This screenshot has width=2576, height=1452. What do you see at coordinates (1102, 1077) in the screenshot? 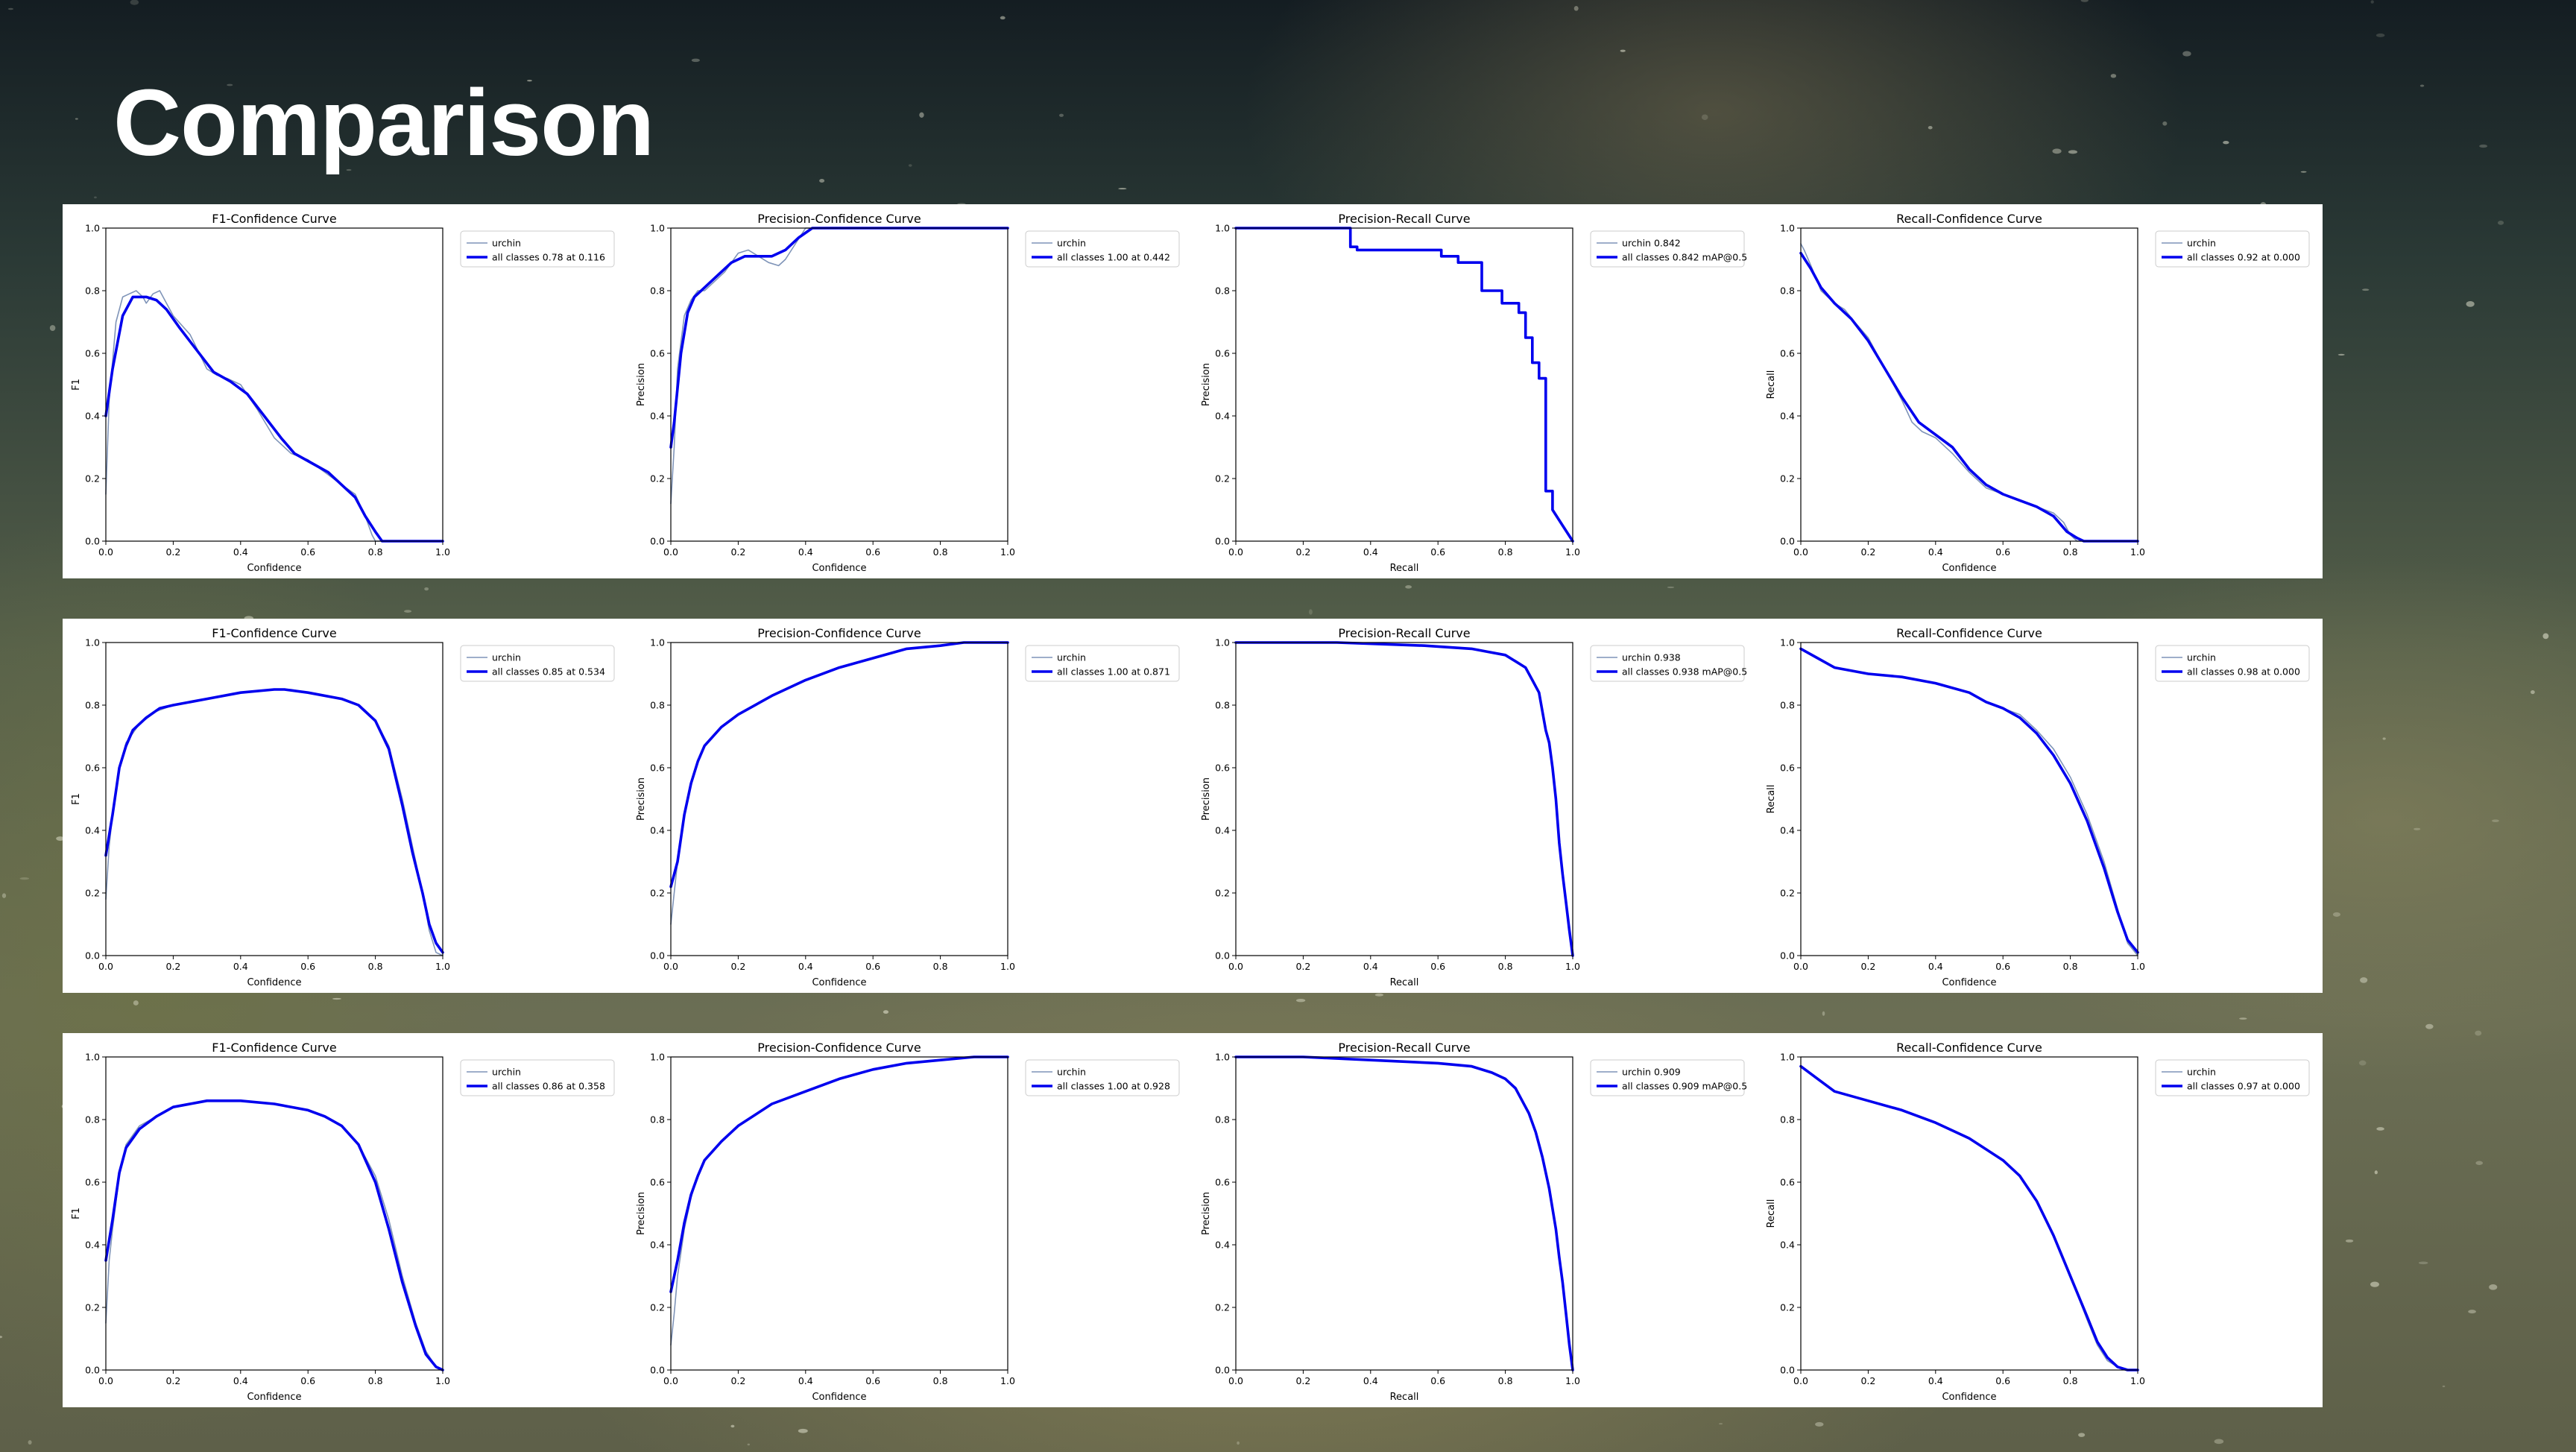
I see `legend: urchin all classes 1.00 at 0.928` at bounding box center [1102, 1077].